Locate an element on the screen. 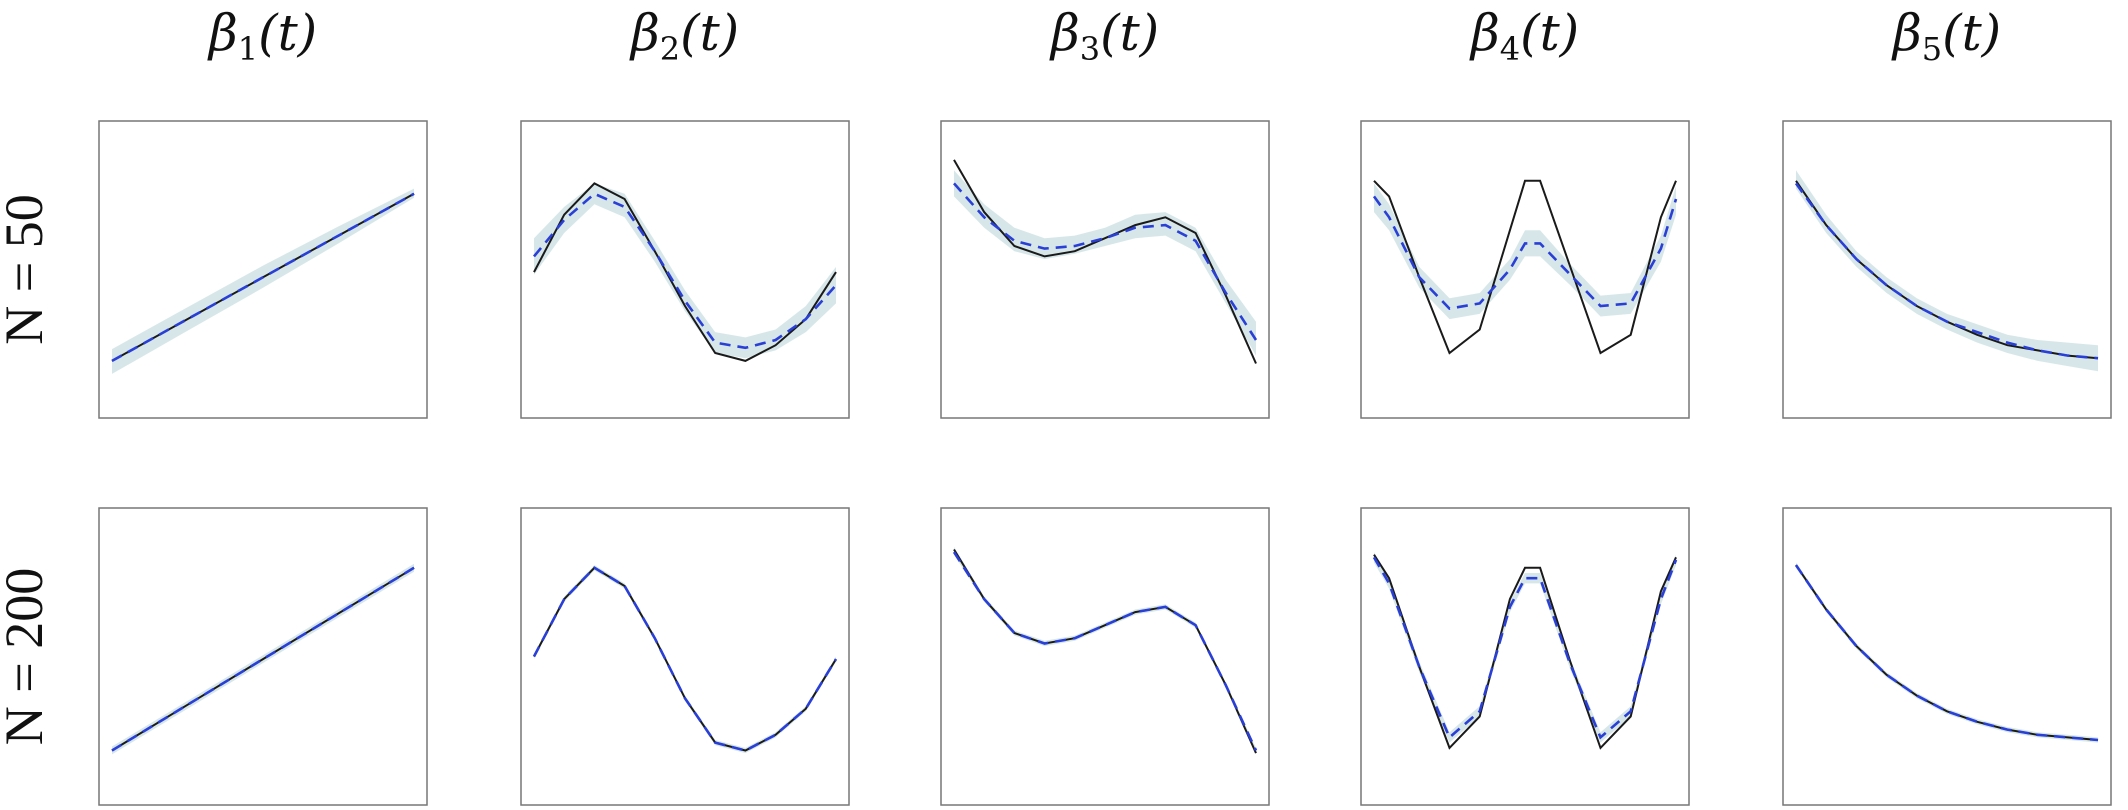  panel-r2-c1 is located at coordinates (263, 656).